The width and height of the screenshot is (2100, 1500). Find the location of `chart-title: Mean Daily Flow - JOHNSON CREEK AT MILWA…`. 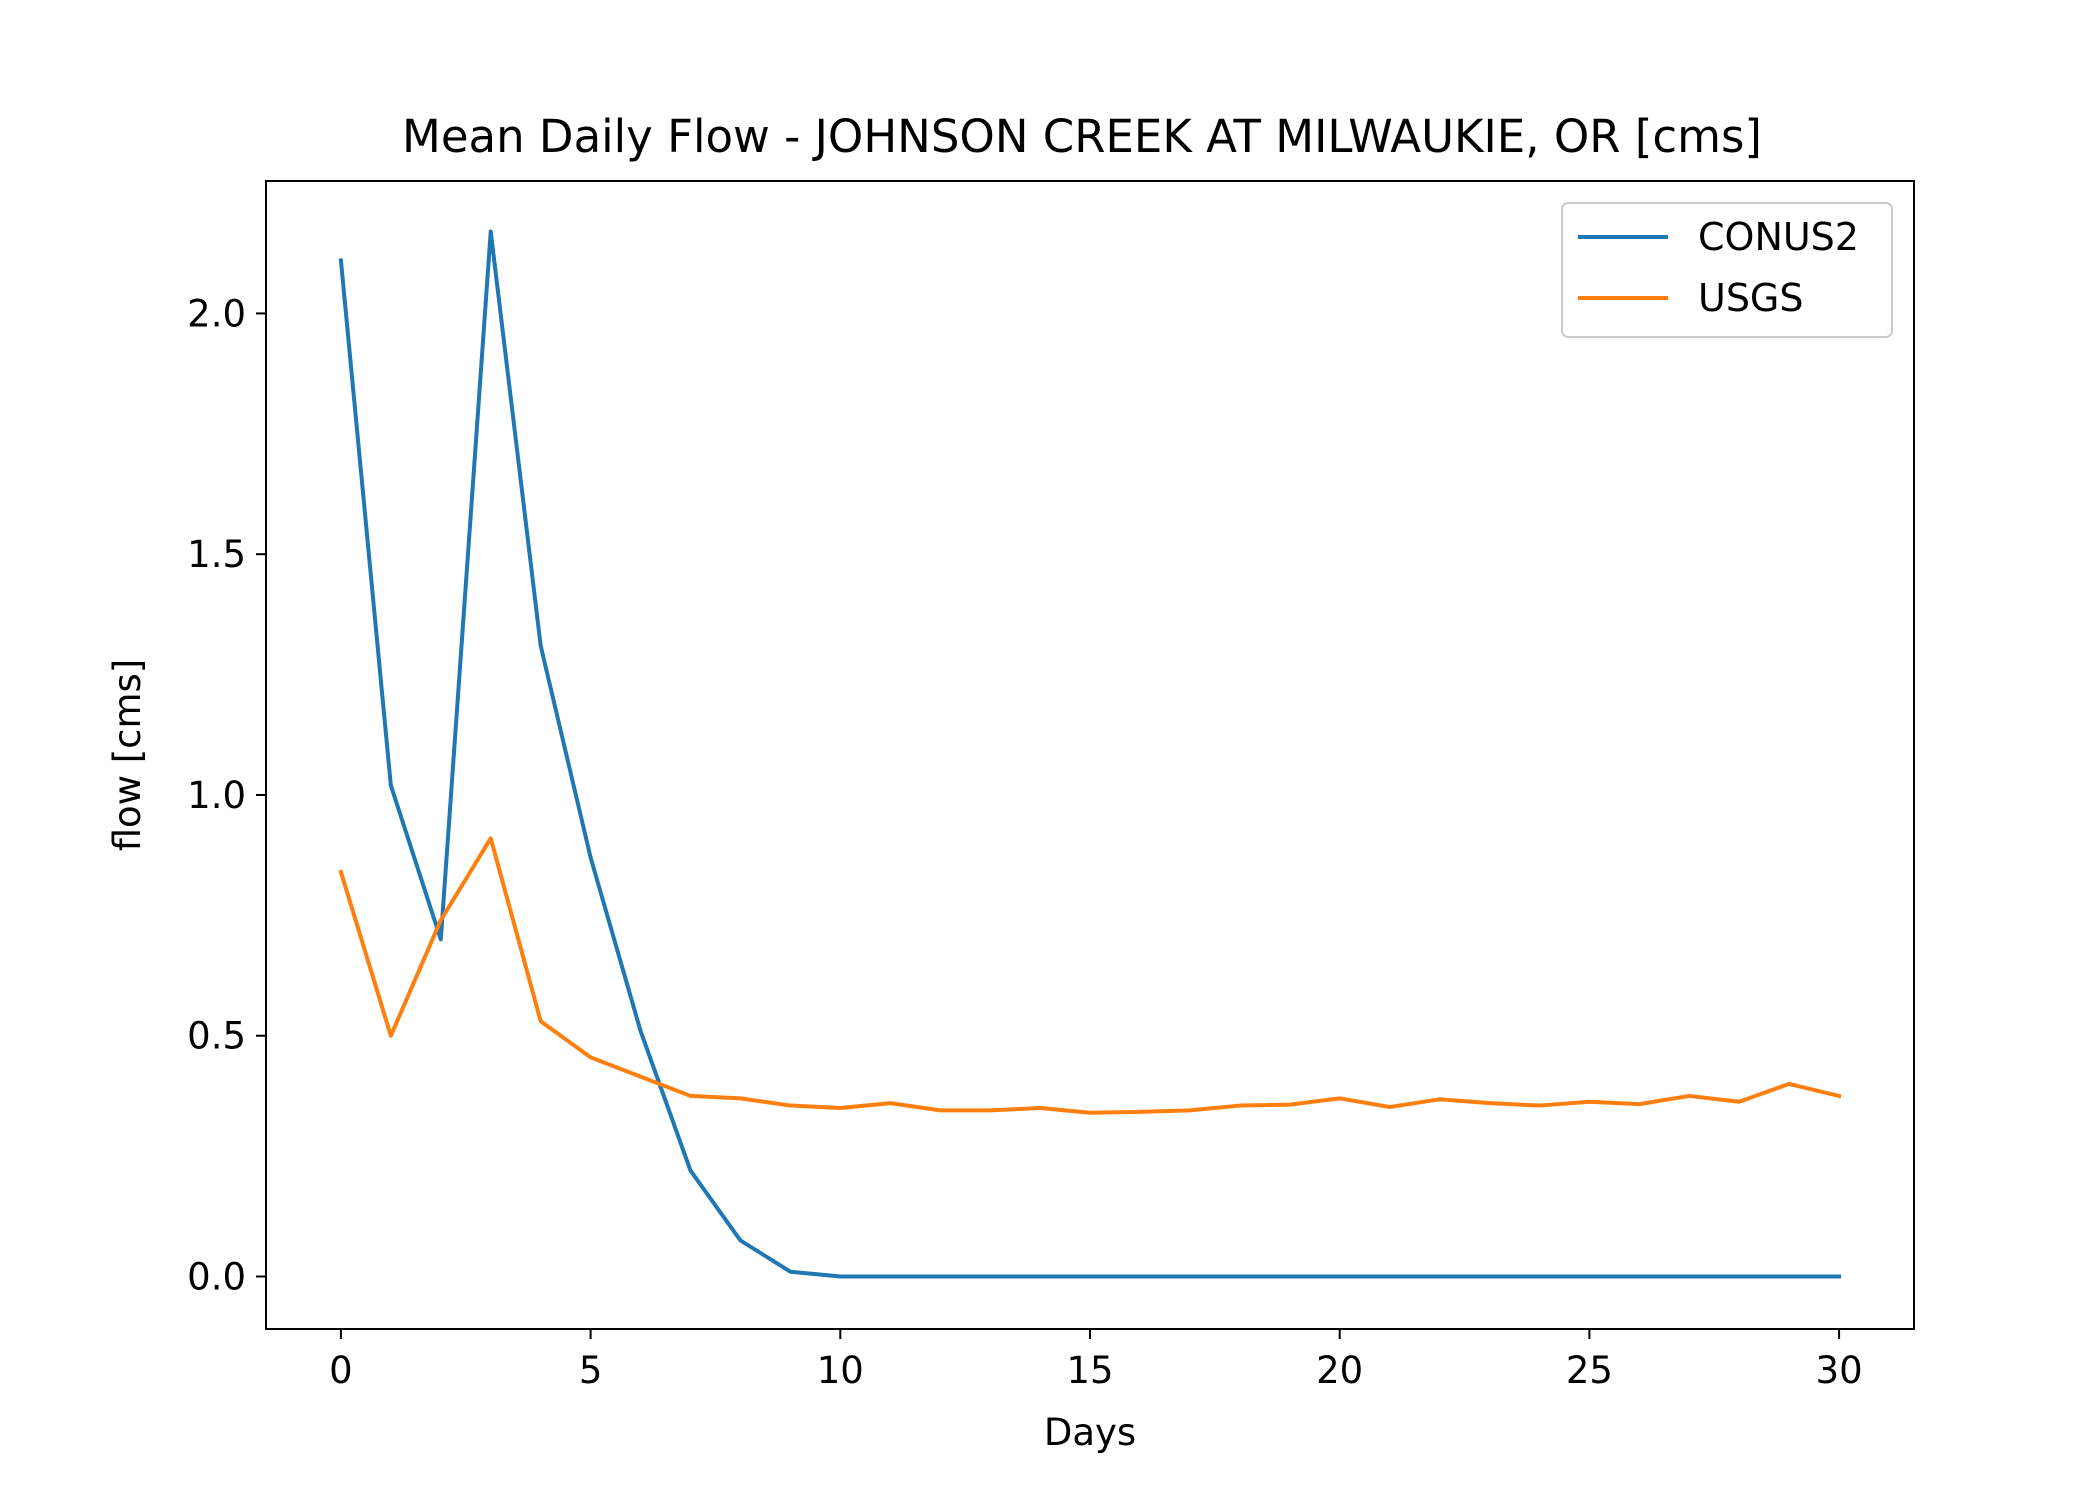

chart-title: Mean Daily Flow - JOHNSON CREEK AT MILWA… is located at coordinates (1082, 136).